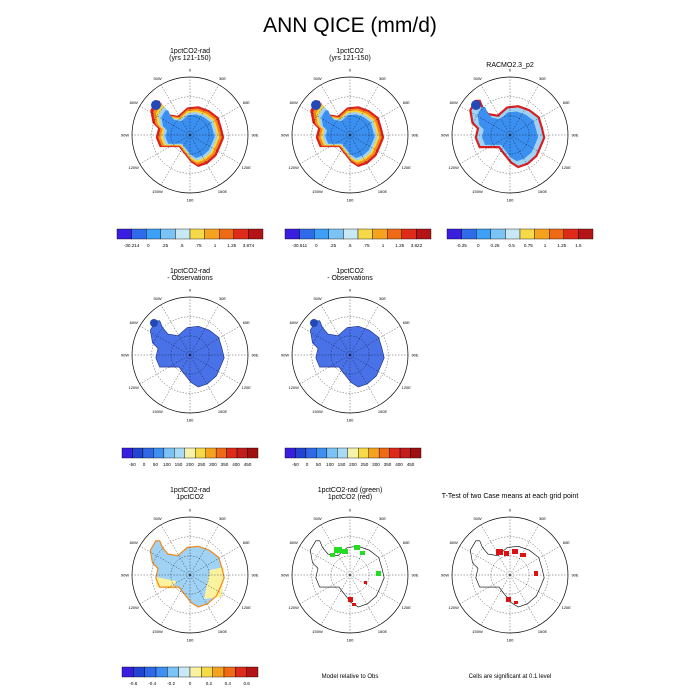 Image resolution: width=700 pixels, height=700 pixels. I want to click on longitude-label: 60W, so click(294, 102).